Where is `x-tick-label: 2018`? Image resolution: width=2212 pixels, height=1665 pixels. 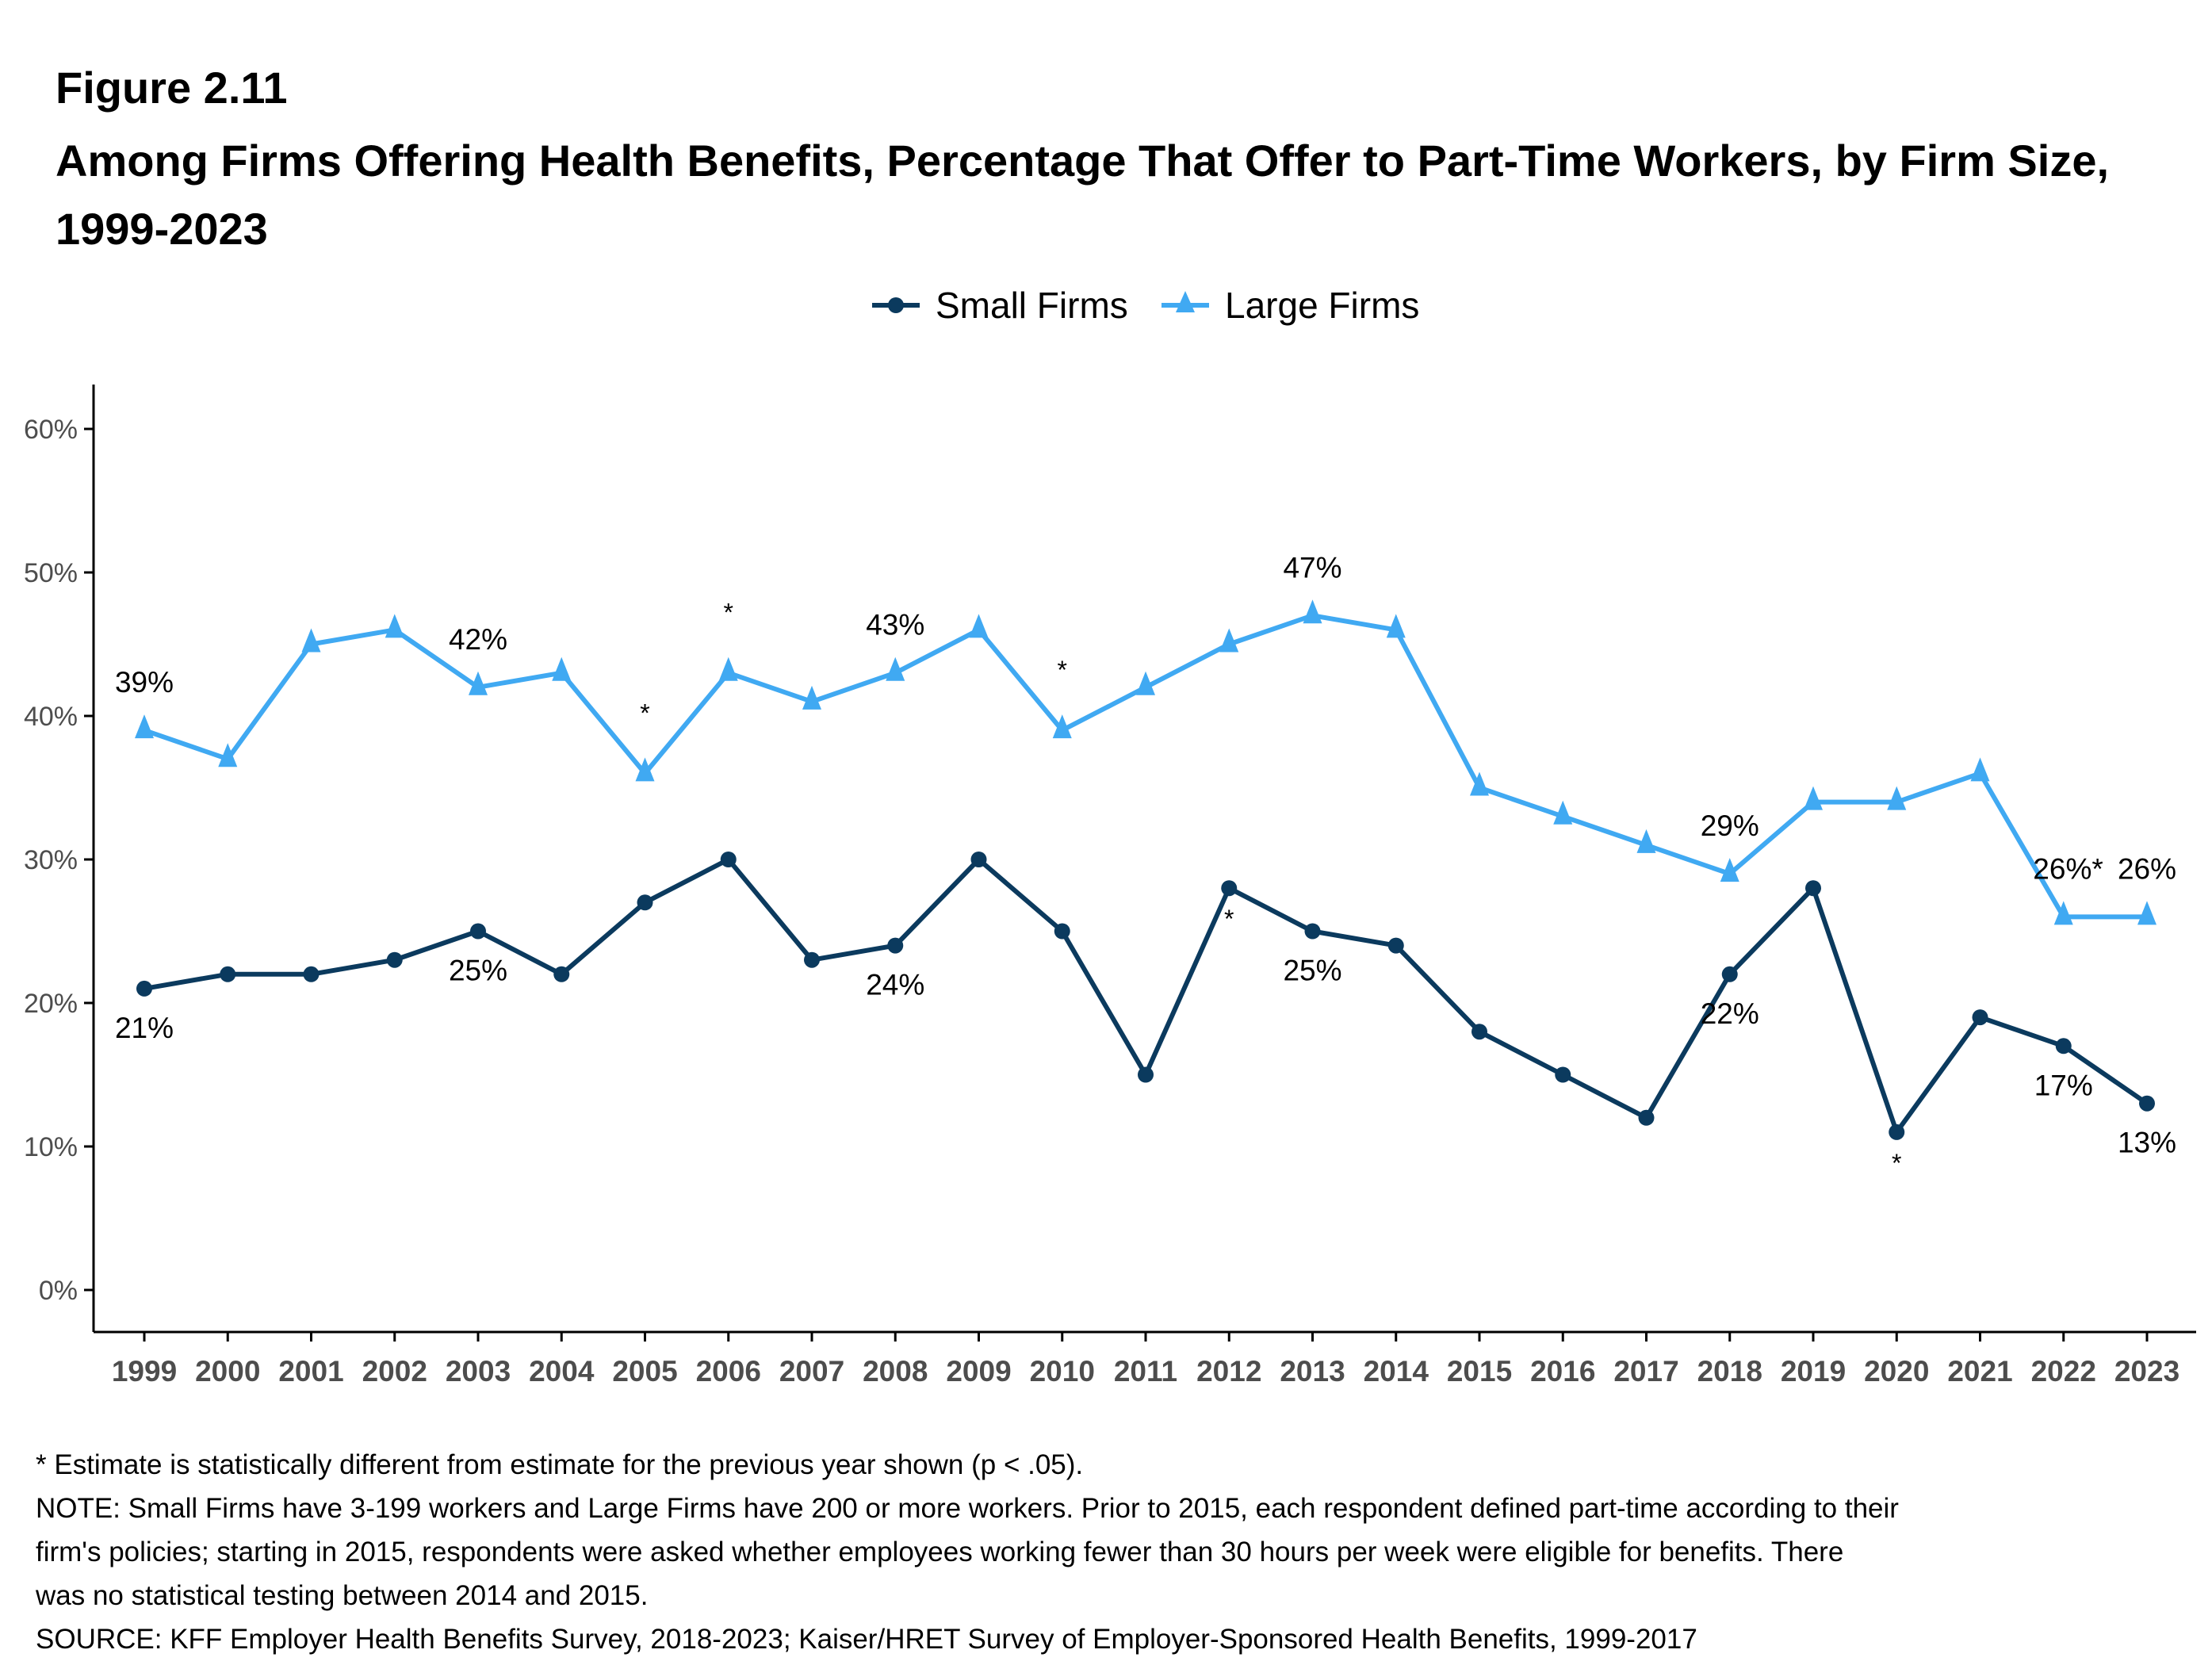
x-tick-label: 2018 is located at coordinates (1729, 1371).